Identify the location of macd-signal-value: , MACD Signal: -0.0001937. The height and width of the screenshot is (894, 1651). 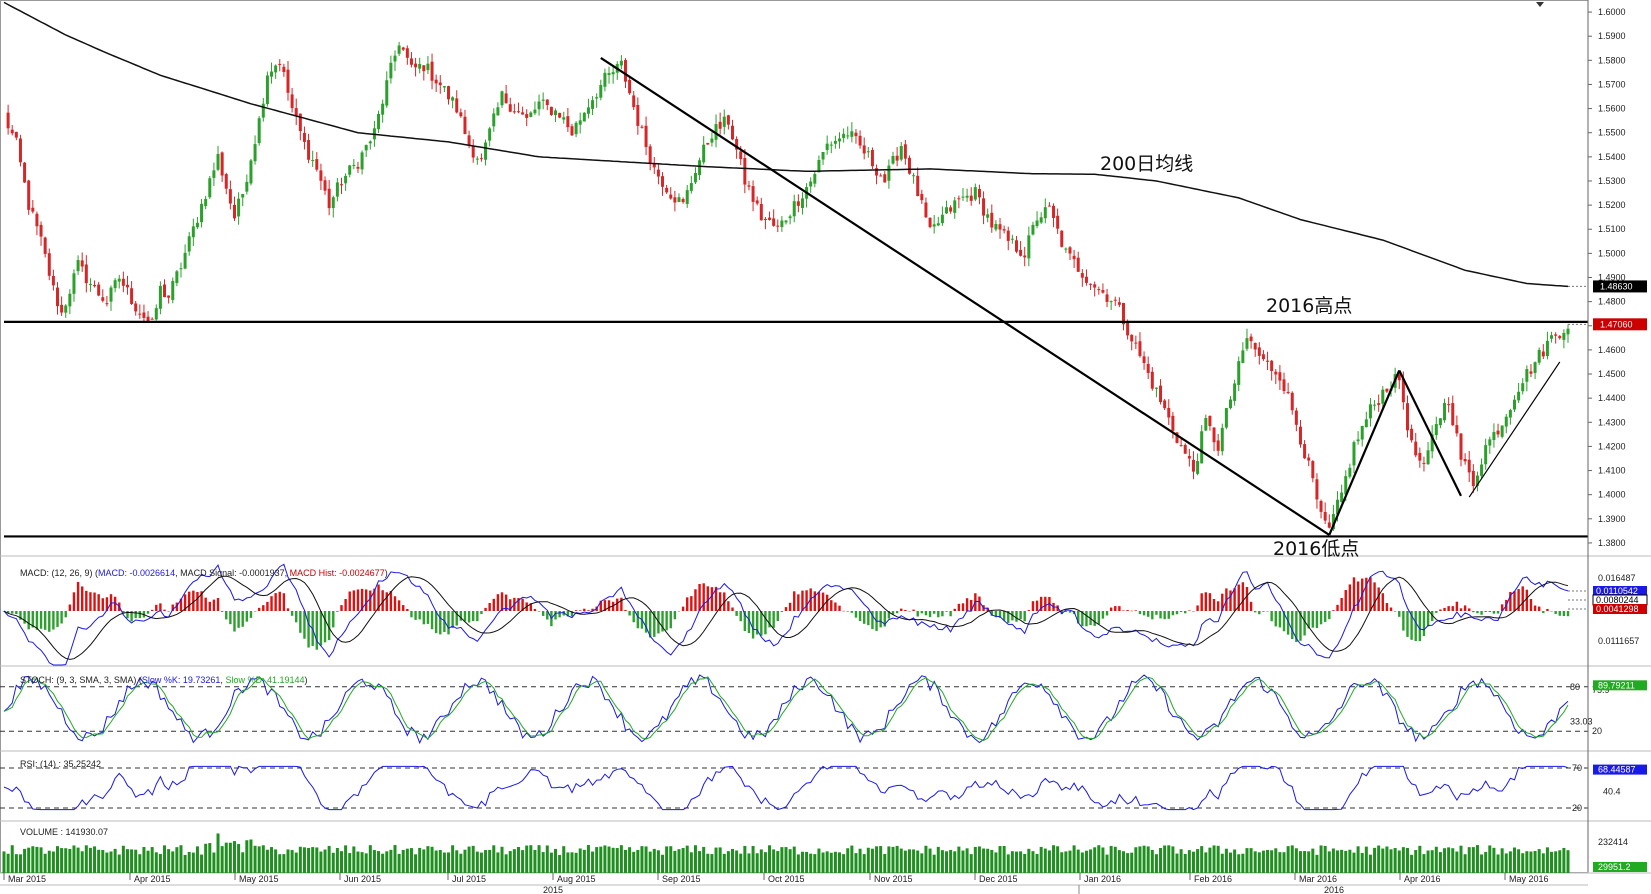
(230, 573).